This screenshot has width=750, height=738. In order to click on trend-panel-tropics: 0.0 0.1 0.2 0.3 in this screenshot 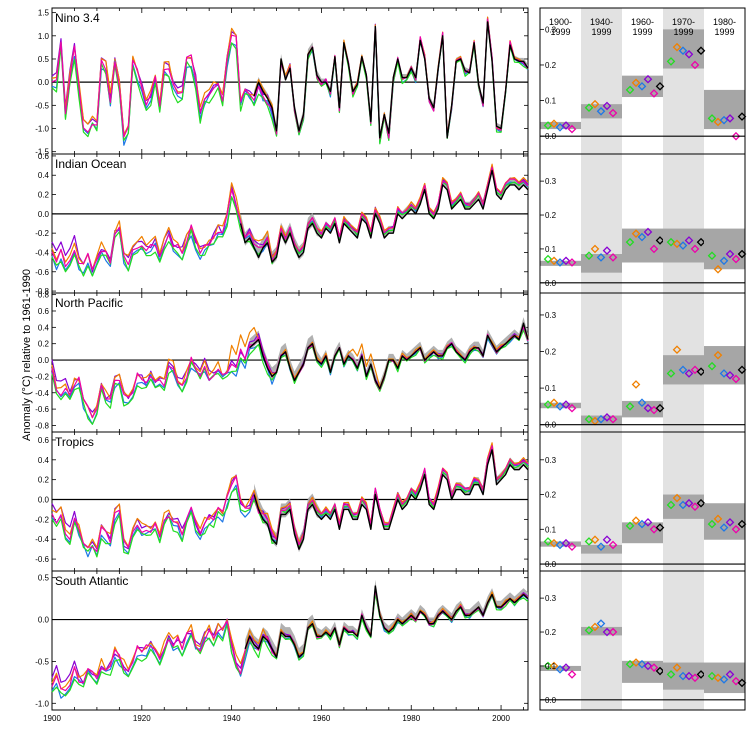, I will do `click(643, 501)`.